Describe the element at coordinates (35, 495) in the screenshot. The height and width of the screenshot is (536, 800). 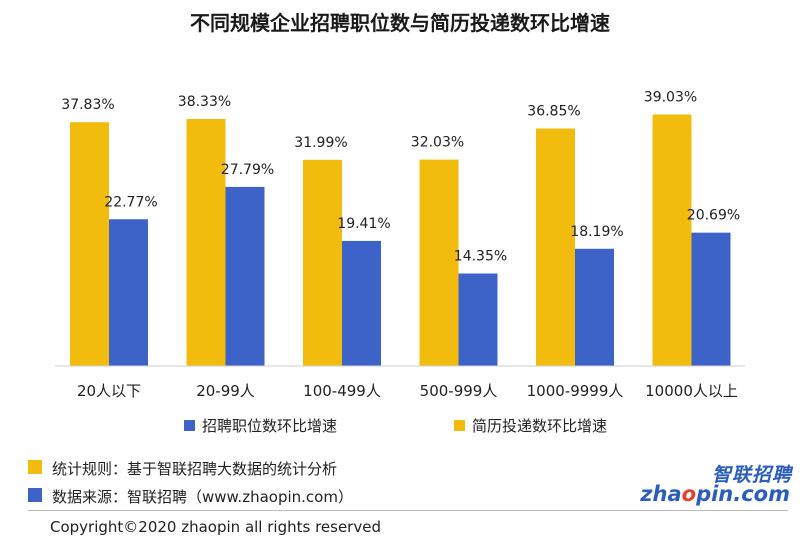
I see `note-marker-blue` at that location.